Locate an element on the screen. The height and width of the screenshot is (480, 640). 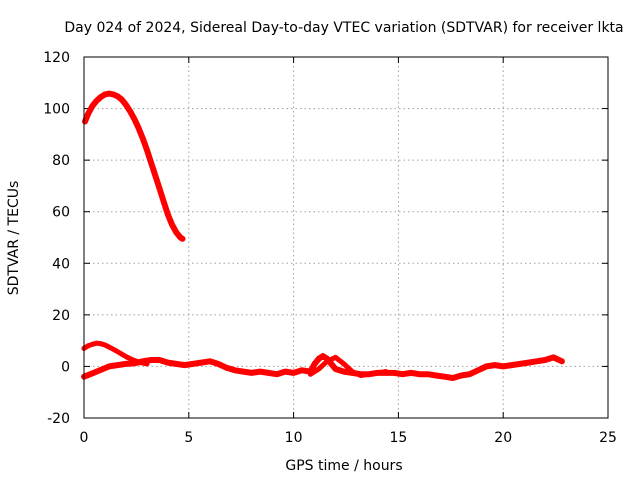
x-tick-label: 15 is located at coordinates (398, 438).